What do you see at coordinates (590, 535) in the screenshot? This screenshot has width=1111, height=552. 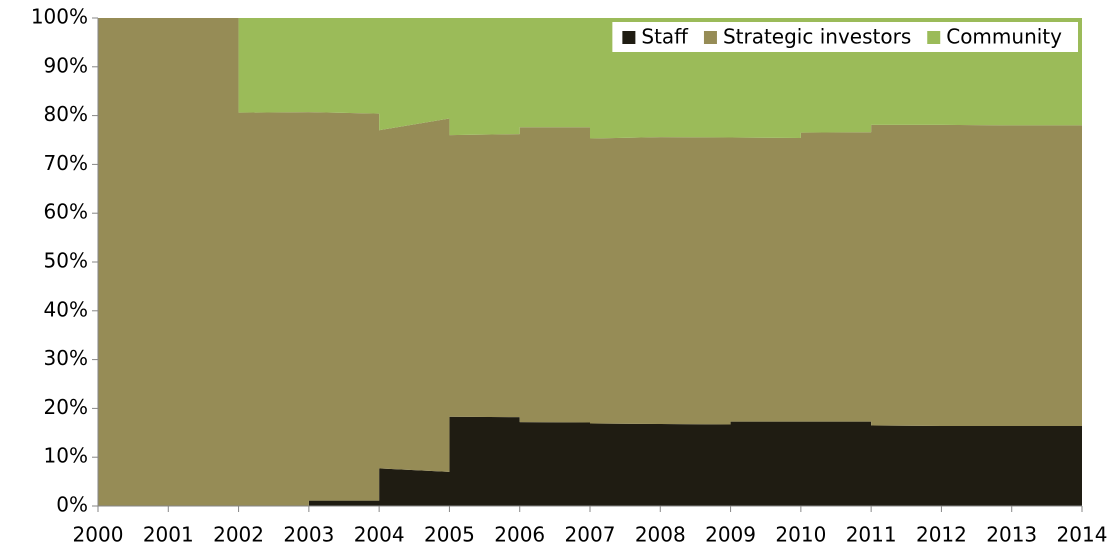 I see `x-tick-label: 2007` at bounding box center [590, 535].